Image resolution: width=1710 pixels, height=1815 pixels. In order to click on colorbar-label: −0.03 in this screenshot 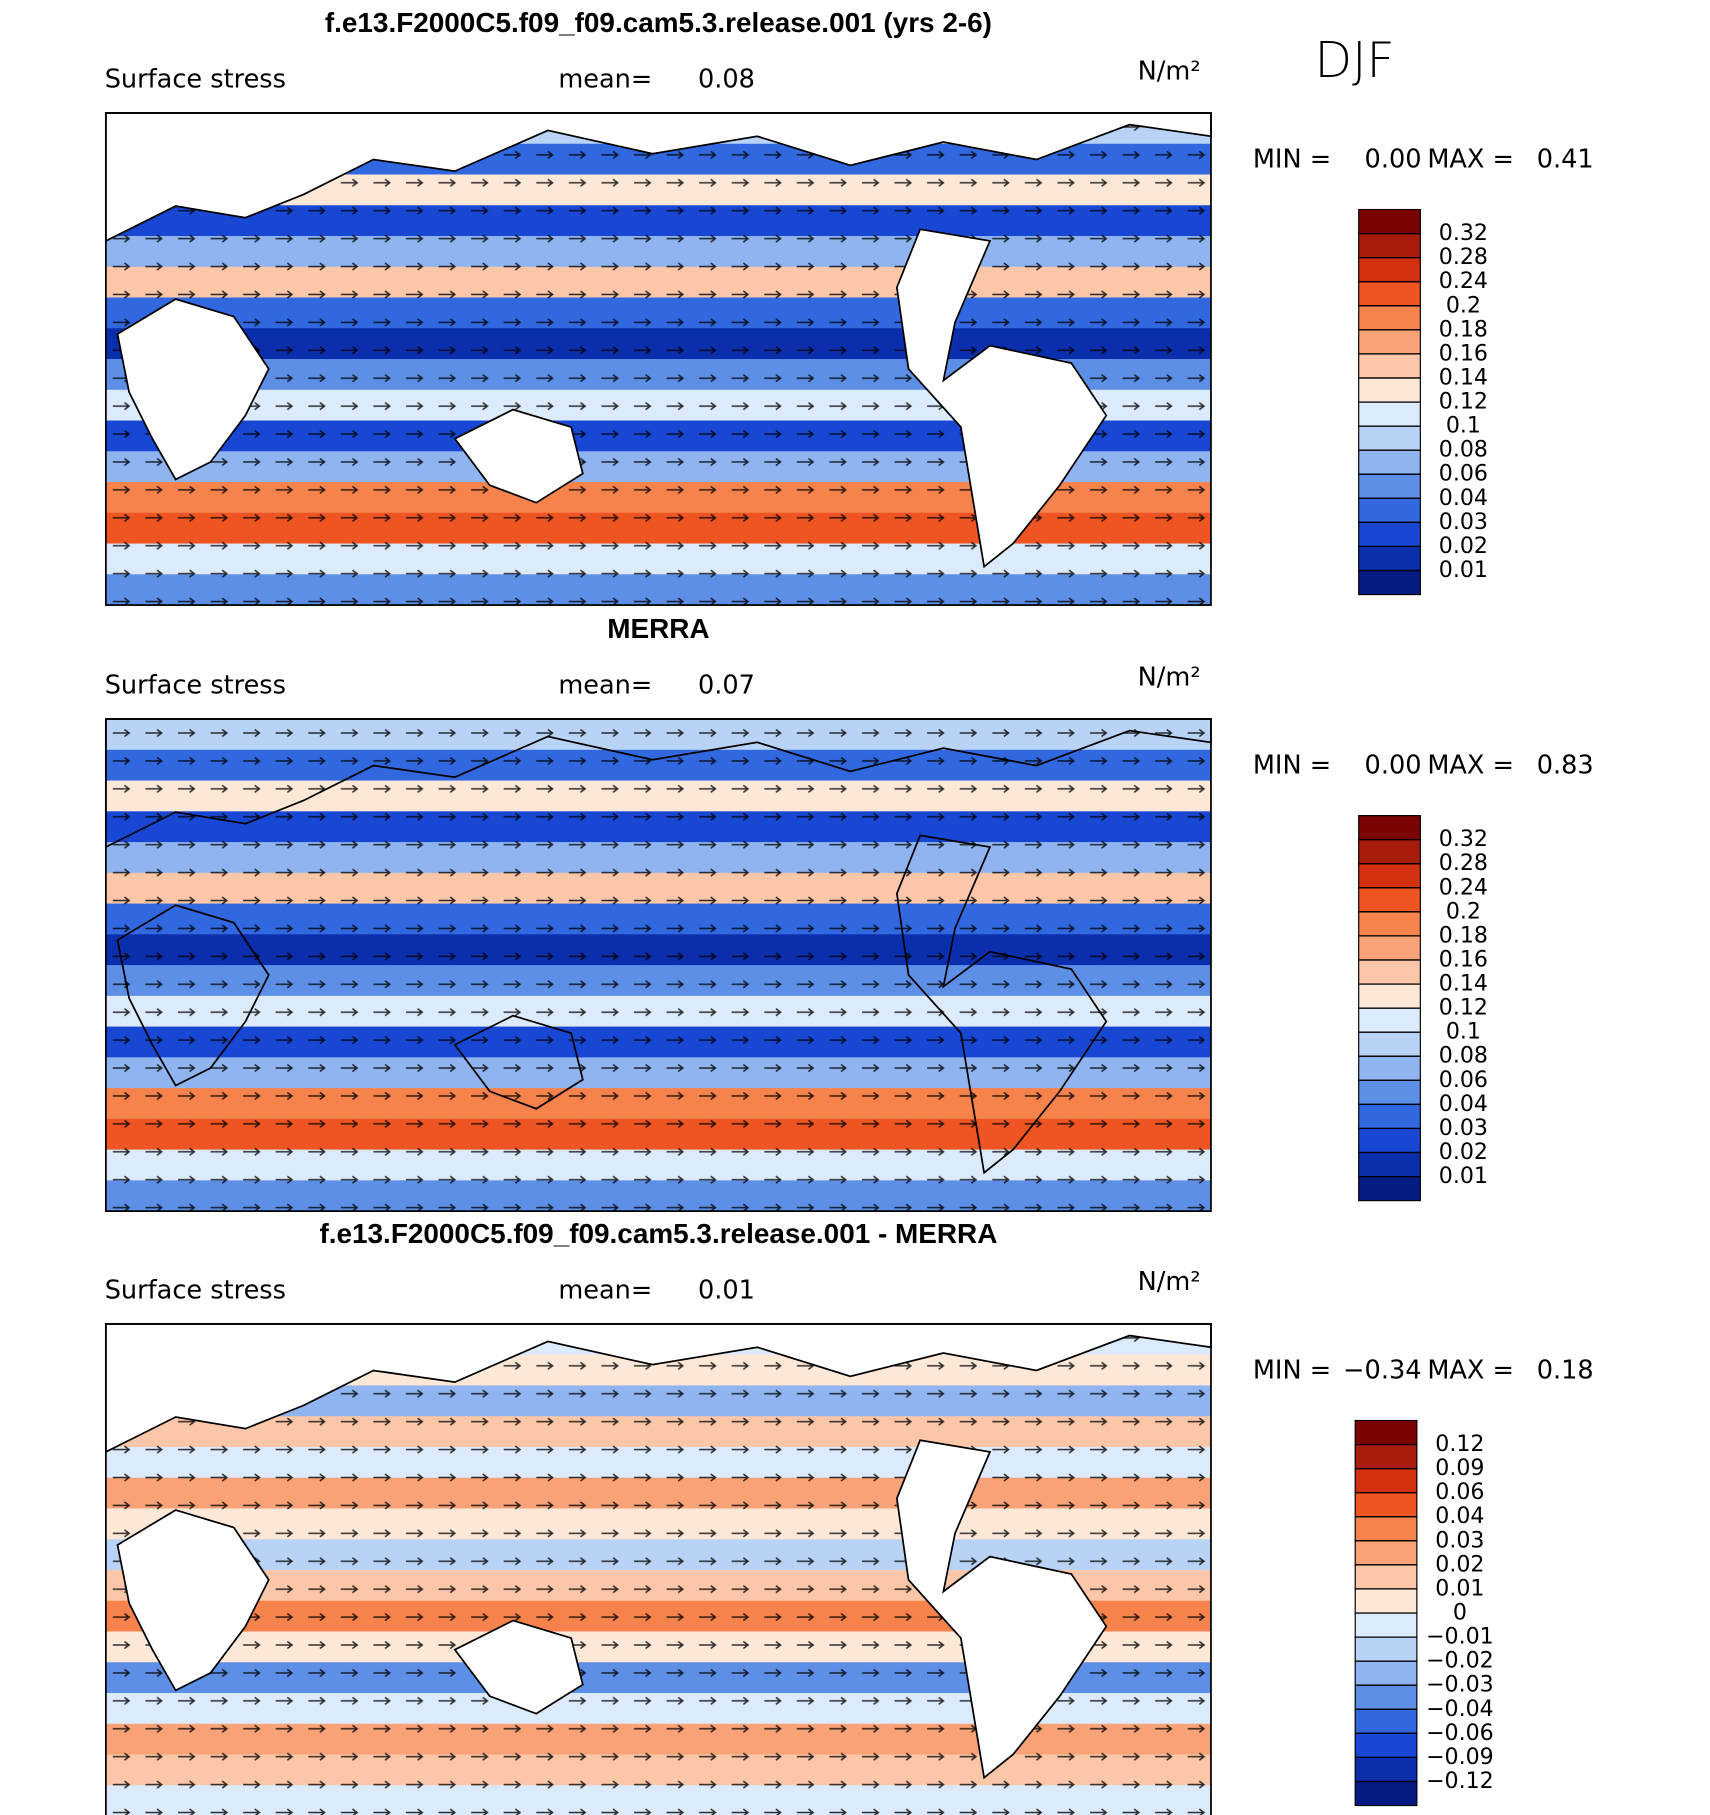, I will do `click(1460, 1685)`.